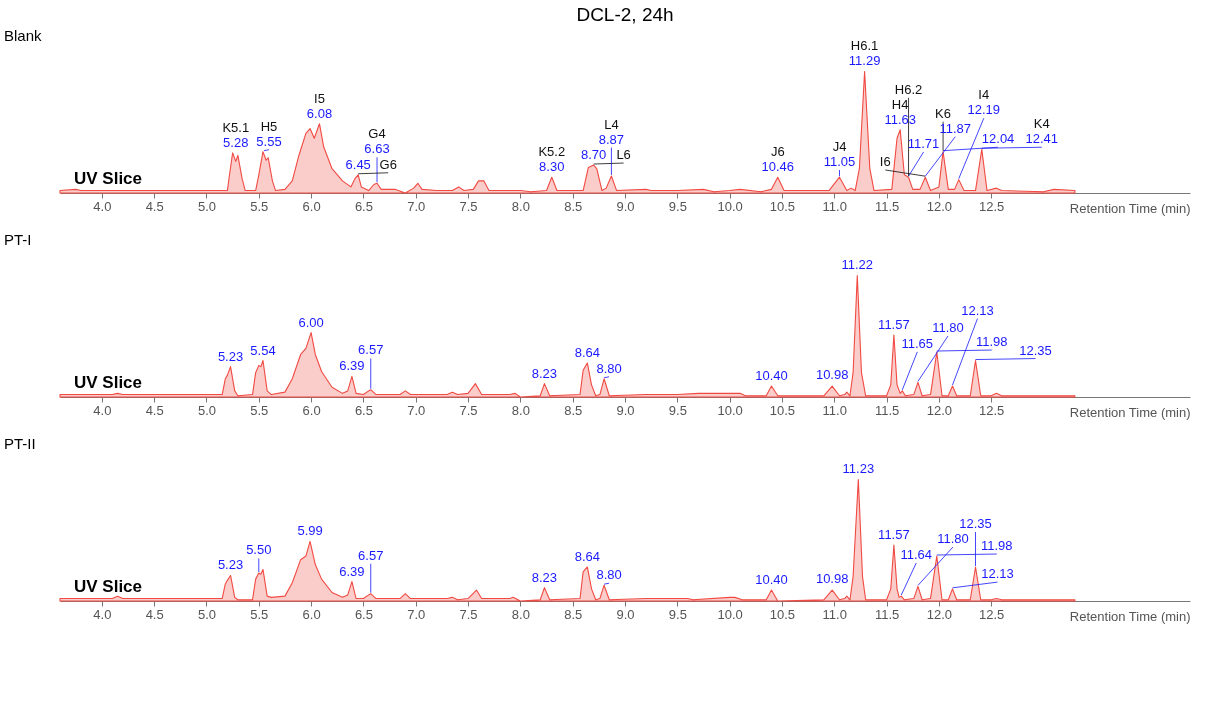 This screenshot has width=1215, height=724. Describe the element at coordinates (943, 113) in the screenshot. I see `annotation: K6` at that location.